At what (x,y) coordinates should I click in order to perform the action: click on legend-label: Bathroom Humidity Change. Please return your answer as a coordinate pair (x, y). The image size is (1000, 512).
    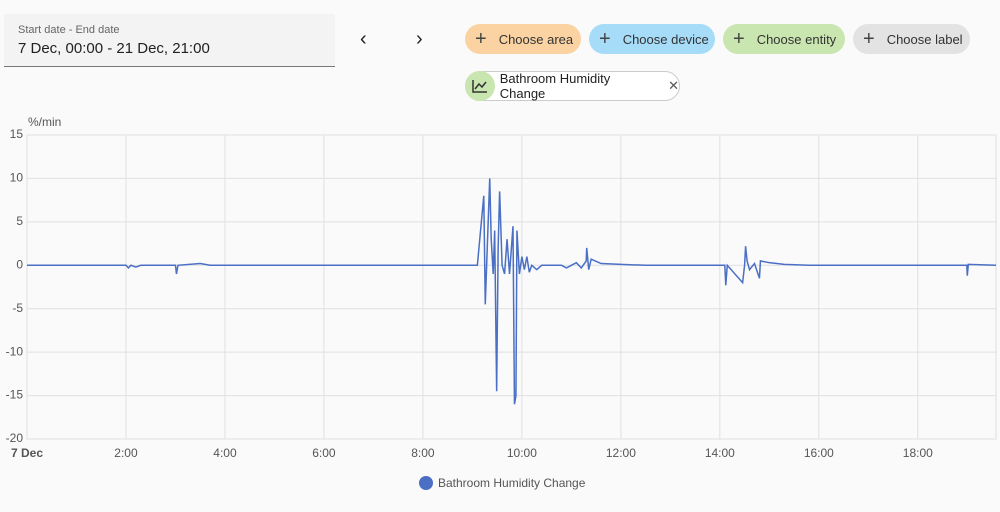
    Looking at the image, I should click on (512, 483).